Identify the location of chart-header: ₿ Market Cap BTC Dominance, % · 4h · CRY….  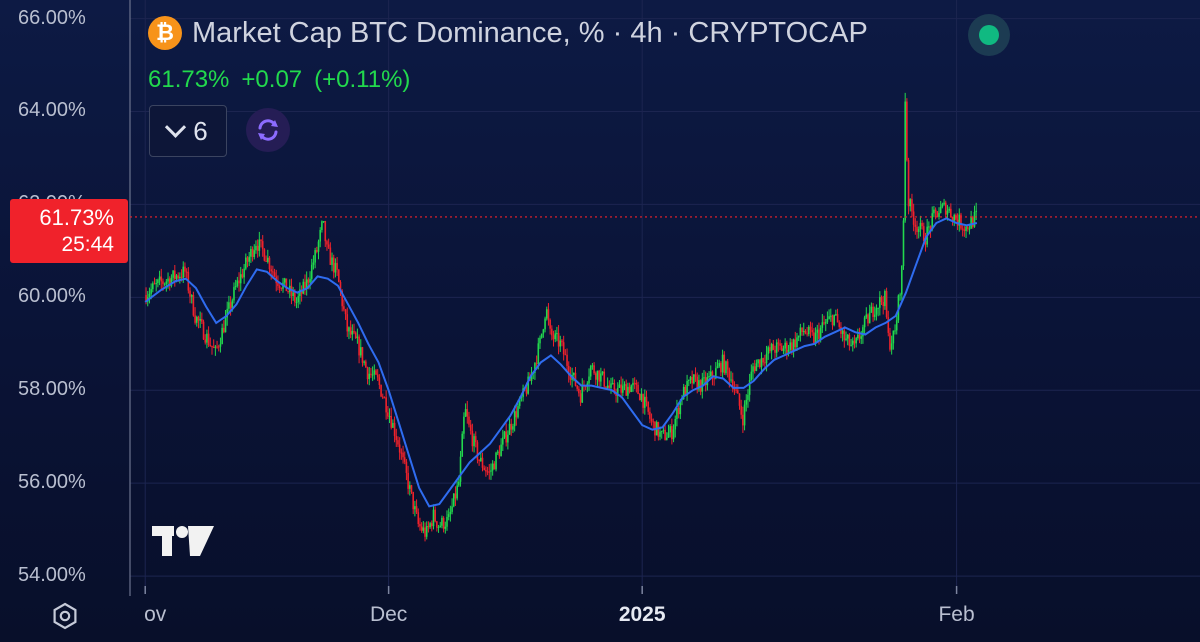
(508, 33).